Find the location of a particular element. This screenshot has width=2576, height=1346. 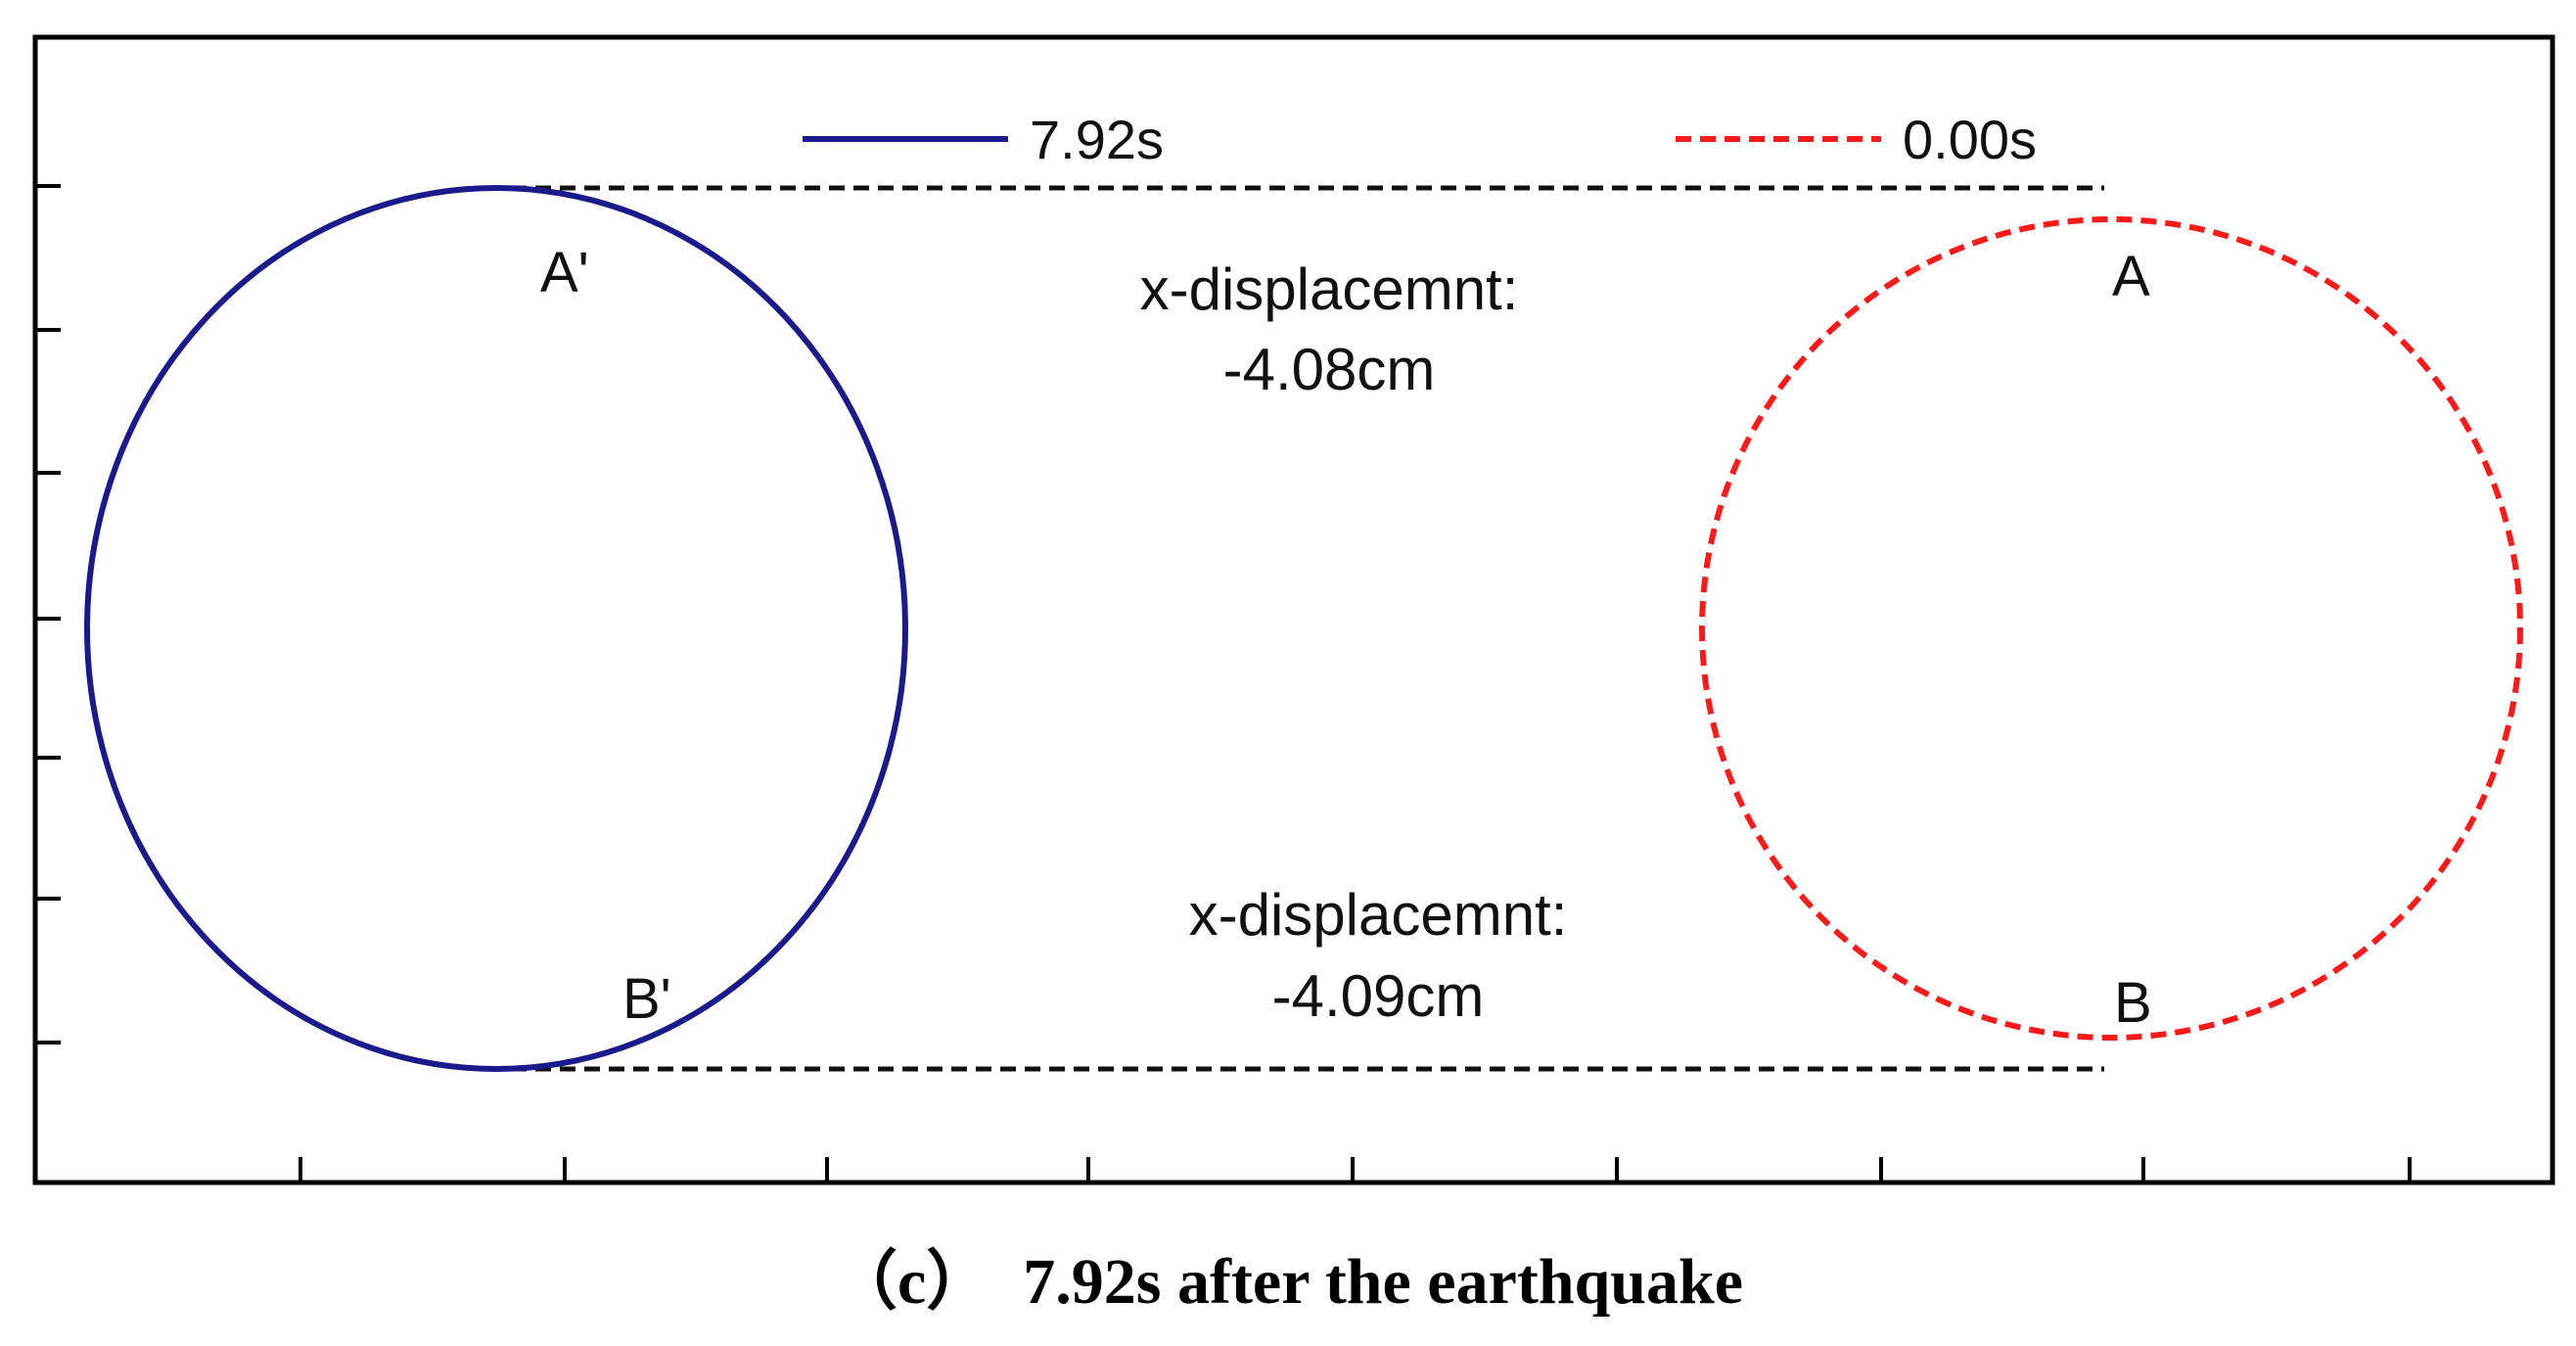

bottom-axis-ticks is located at coordinates (1355, 1170).